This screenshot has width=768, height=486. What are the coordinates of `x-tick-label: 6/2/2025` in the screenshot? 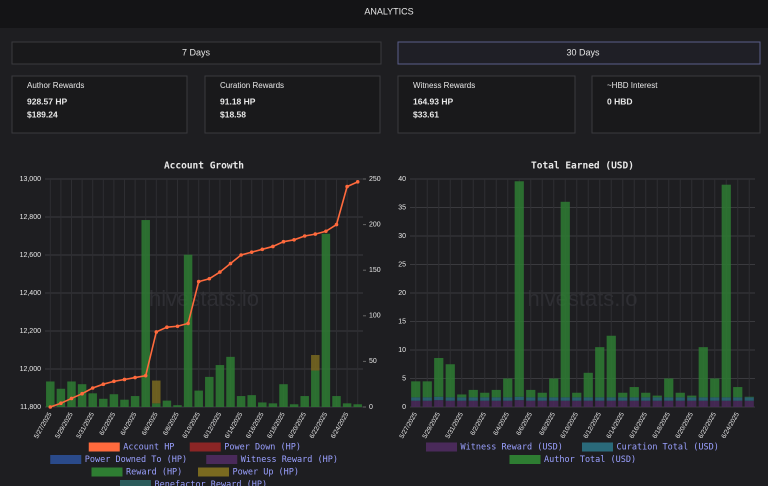 It's located at (107, 424).